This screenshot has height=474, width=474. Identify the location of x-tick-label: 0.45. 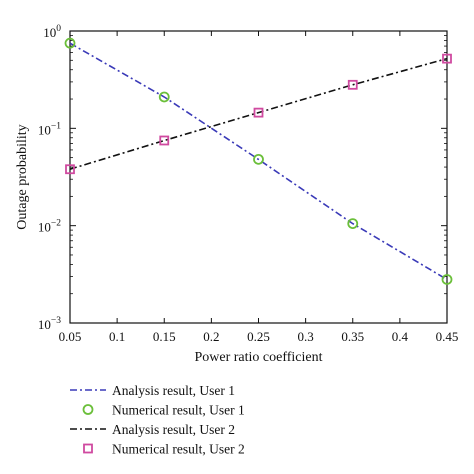
(447, 336).